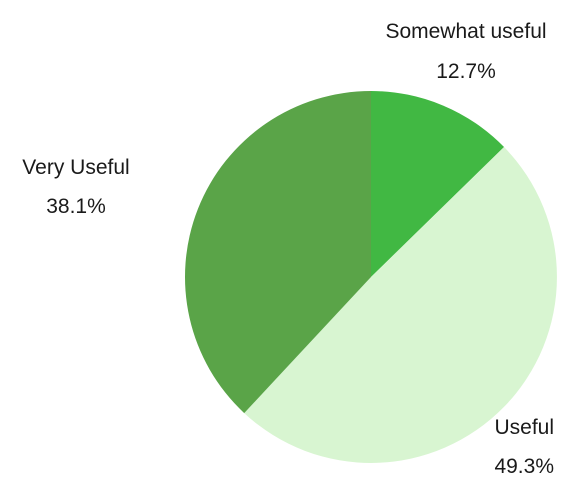 The image size is (588, 481). Describe the element at coordinates (438, 184) in the screenshot. I see `pie-slice-somewhat-useful` at that location.